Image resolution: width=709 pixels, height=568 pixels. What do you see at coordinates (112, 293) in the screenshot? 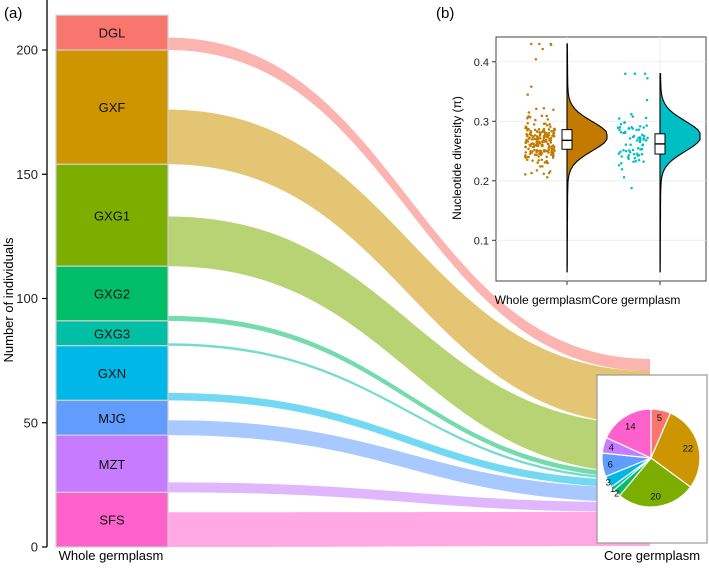
I see `bar-segment-gxg2` at bounding box center [112, 293].